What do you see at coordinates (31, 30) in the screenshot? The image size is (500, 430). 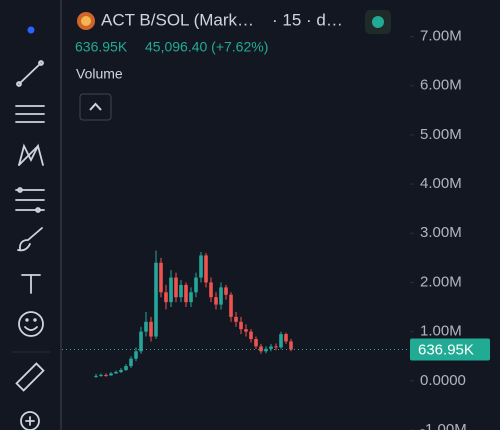 I see `toolbar-dot` at bounding box center [31, 30].